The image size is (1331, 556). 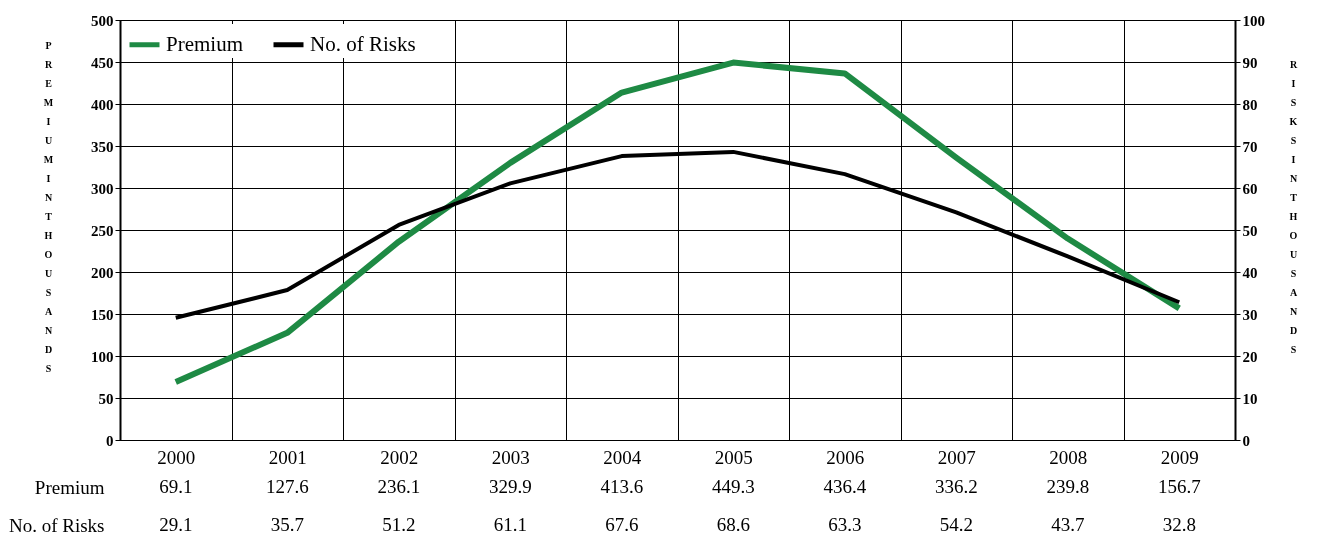 I want to click on text: No. of Risks, so click(x=56, y=525).